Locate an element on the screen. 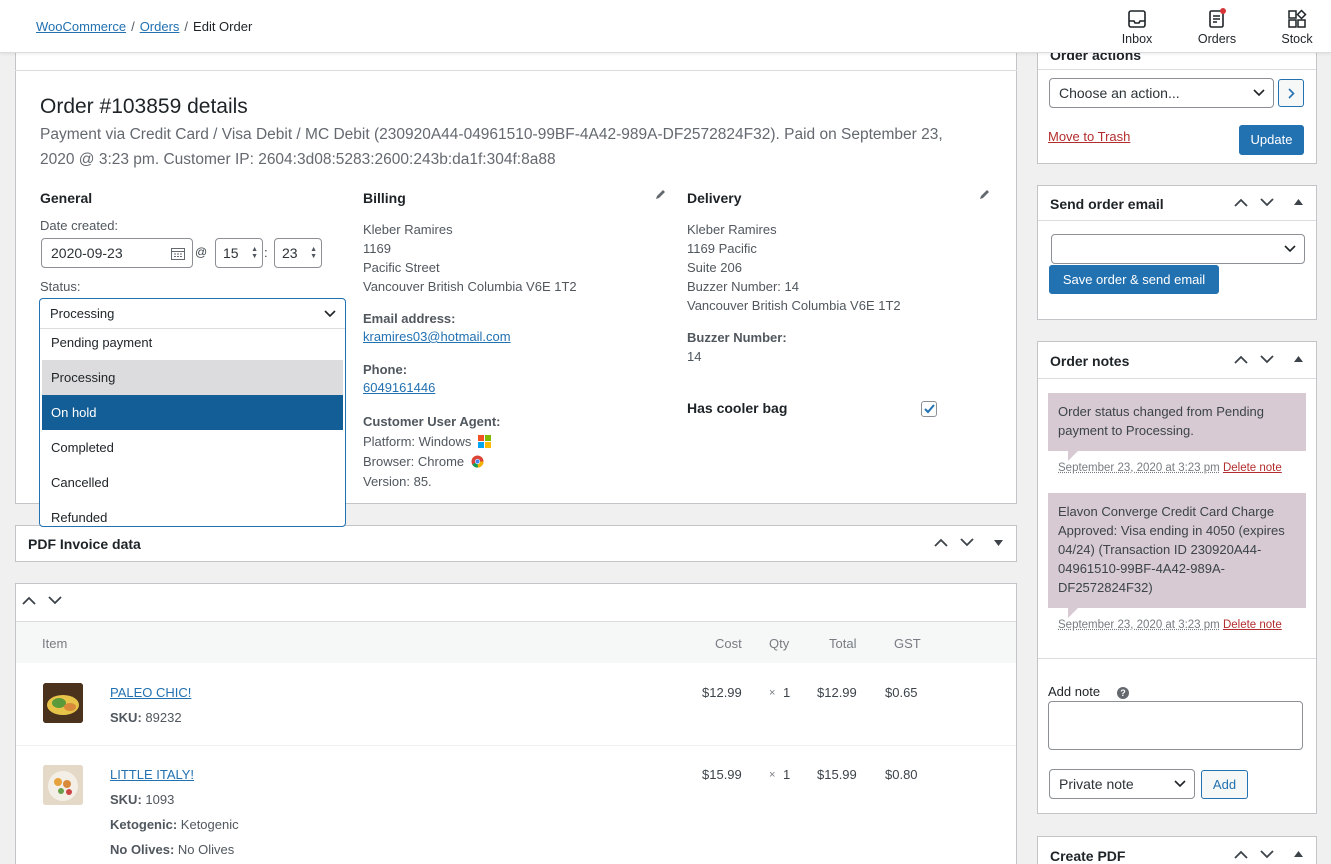 This screenshot has height=864, width=1331. hour-input: 15 ▲ ▼ is located at coordinates (239, 253).